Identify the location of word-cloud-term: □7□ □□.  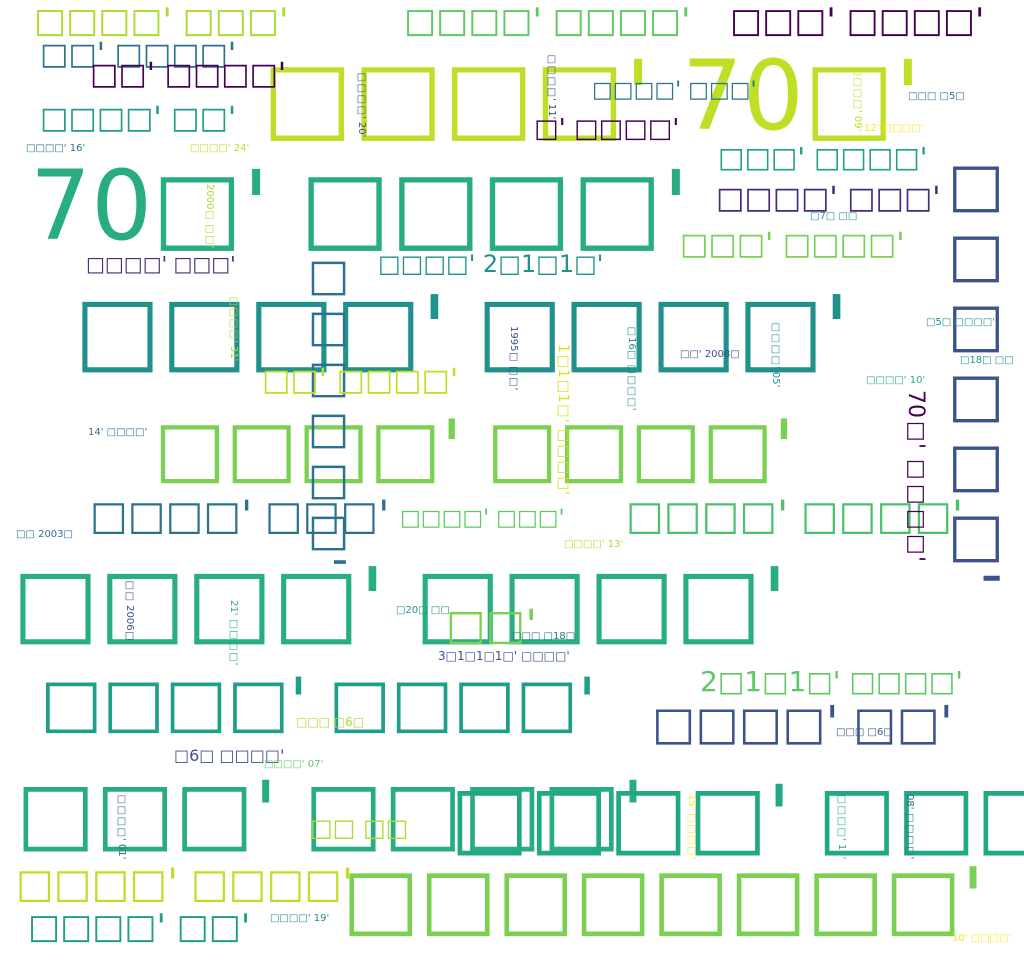
(834, 216).